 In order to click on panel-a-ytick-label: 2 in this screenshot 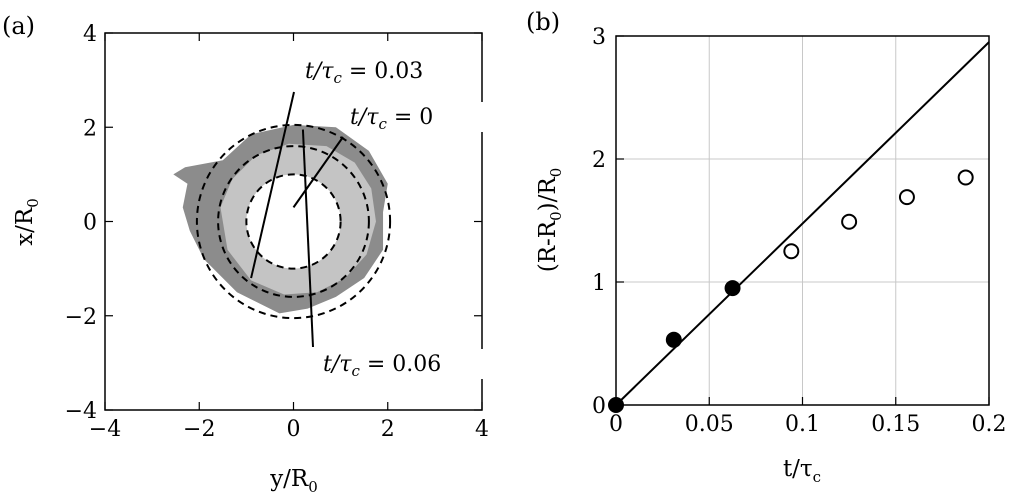, I will do `click(90, 128)`.